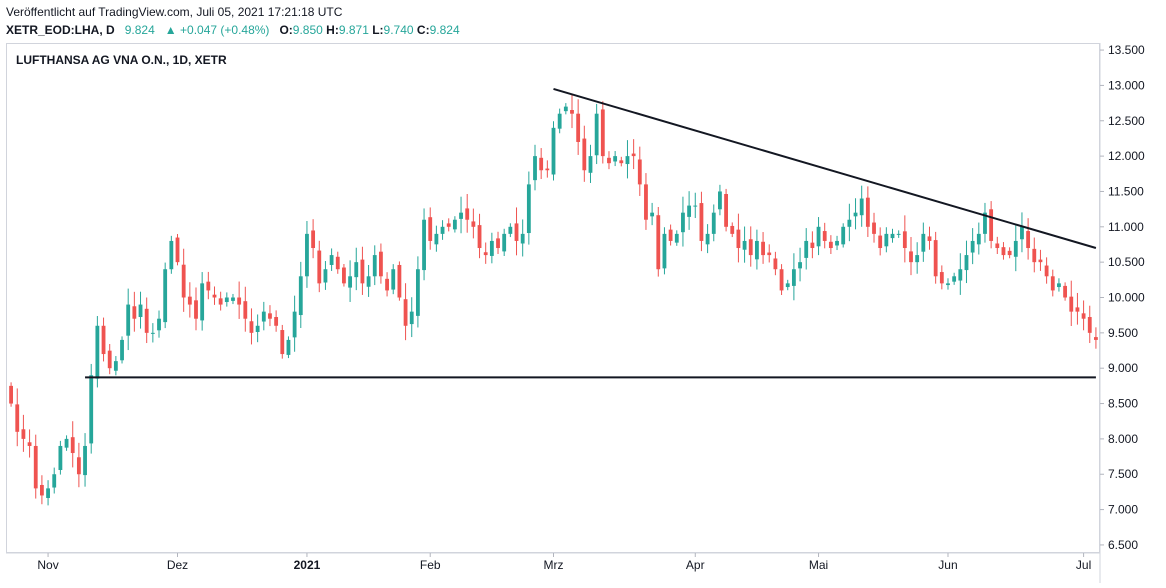  Describe the element at coordinates (1083, 565) in the screenshot. I see `time-tick-label: Jul` at that location.